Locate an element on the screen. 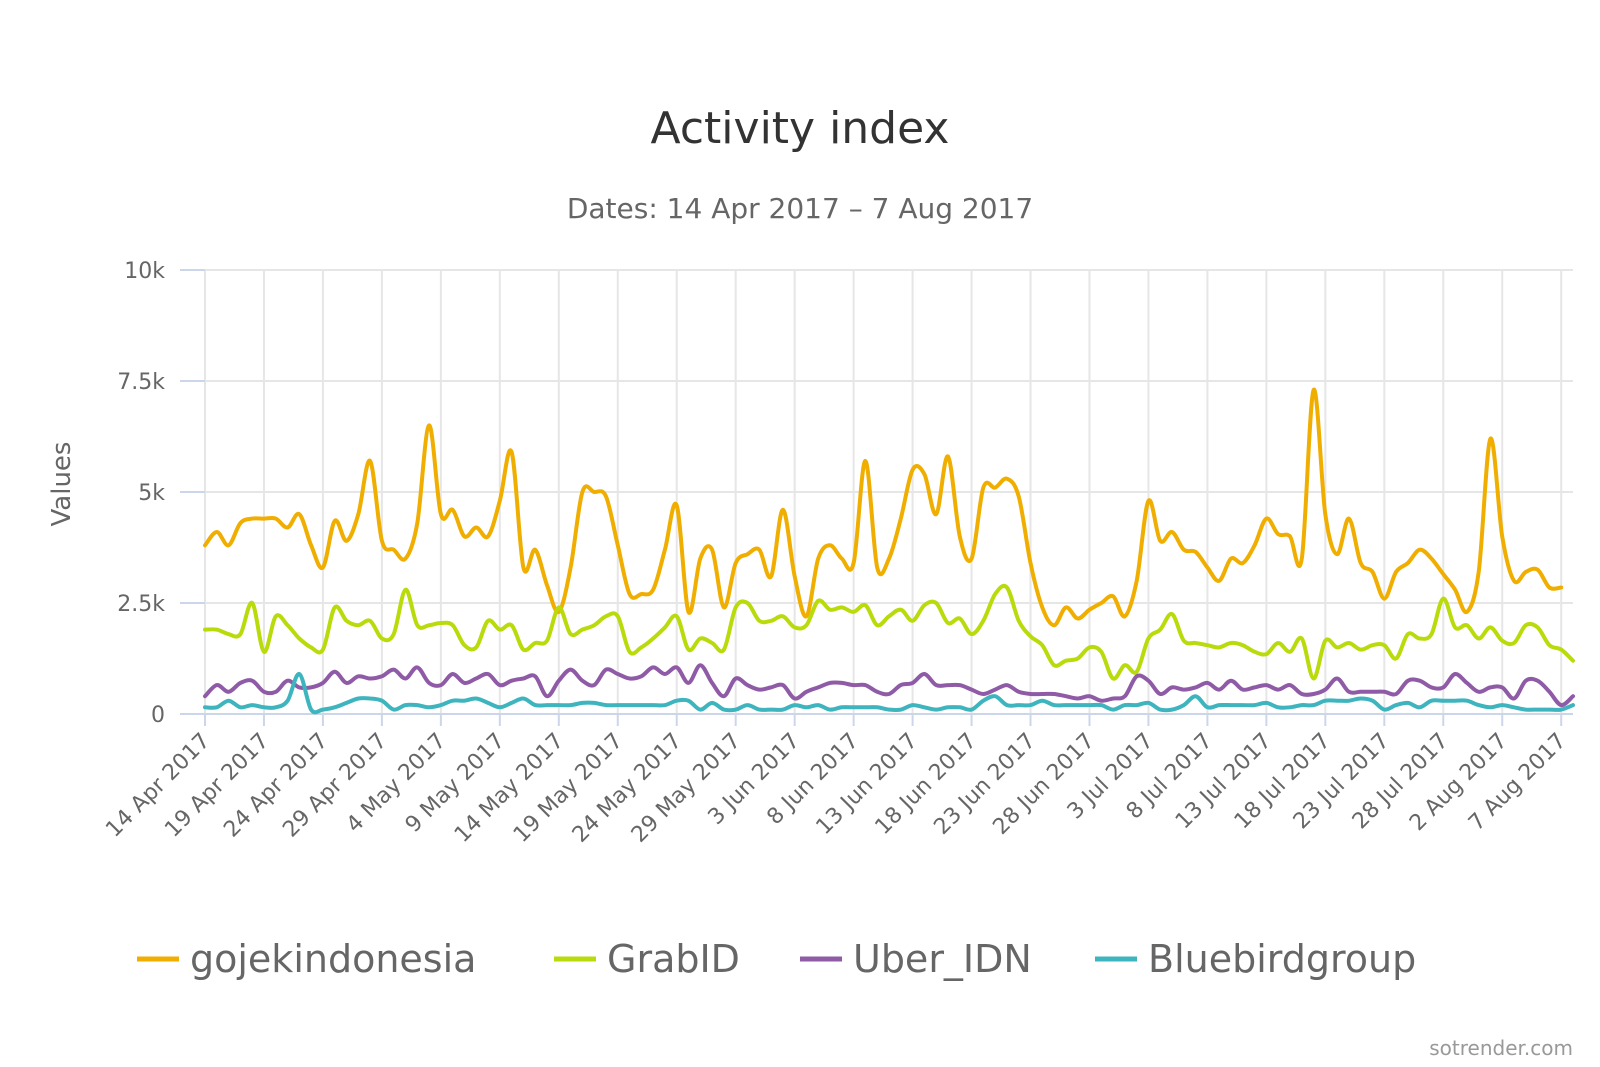 The width and height of the screenshot is (1600, 1067). y-axis-ticks: 0 2.5k 5k 7.5k 10k is located at coordinates (161, 493).